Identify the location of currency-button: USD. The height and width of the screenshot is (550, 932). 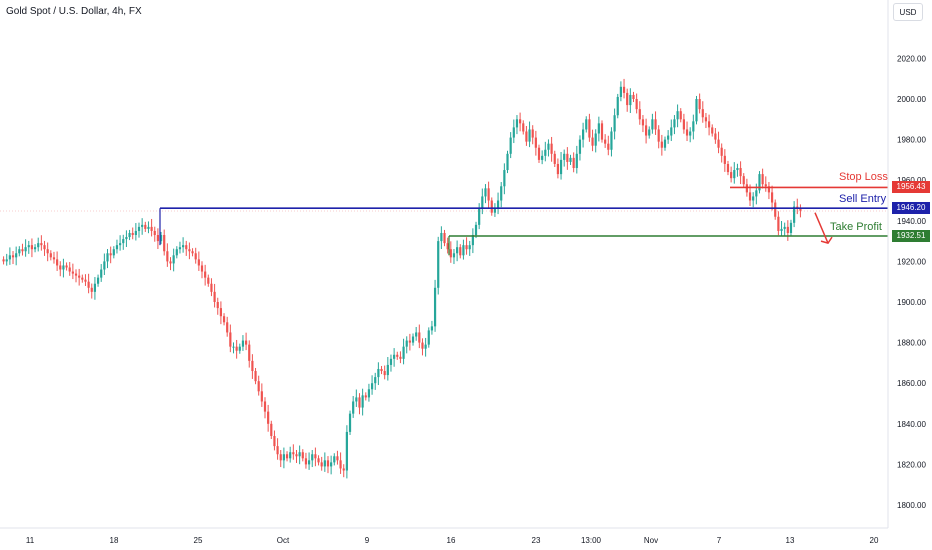
(908, 12).